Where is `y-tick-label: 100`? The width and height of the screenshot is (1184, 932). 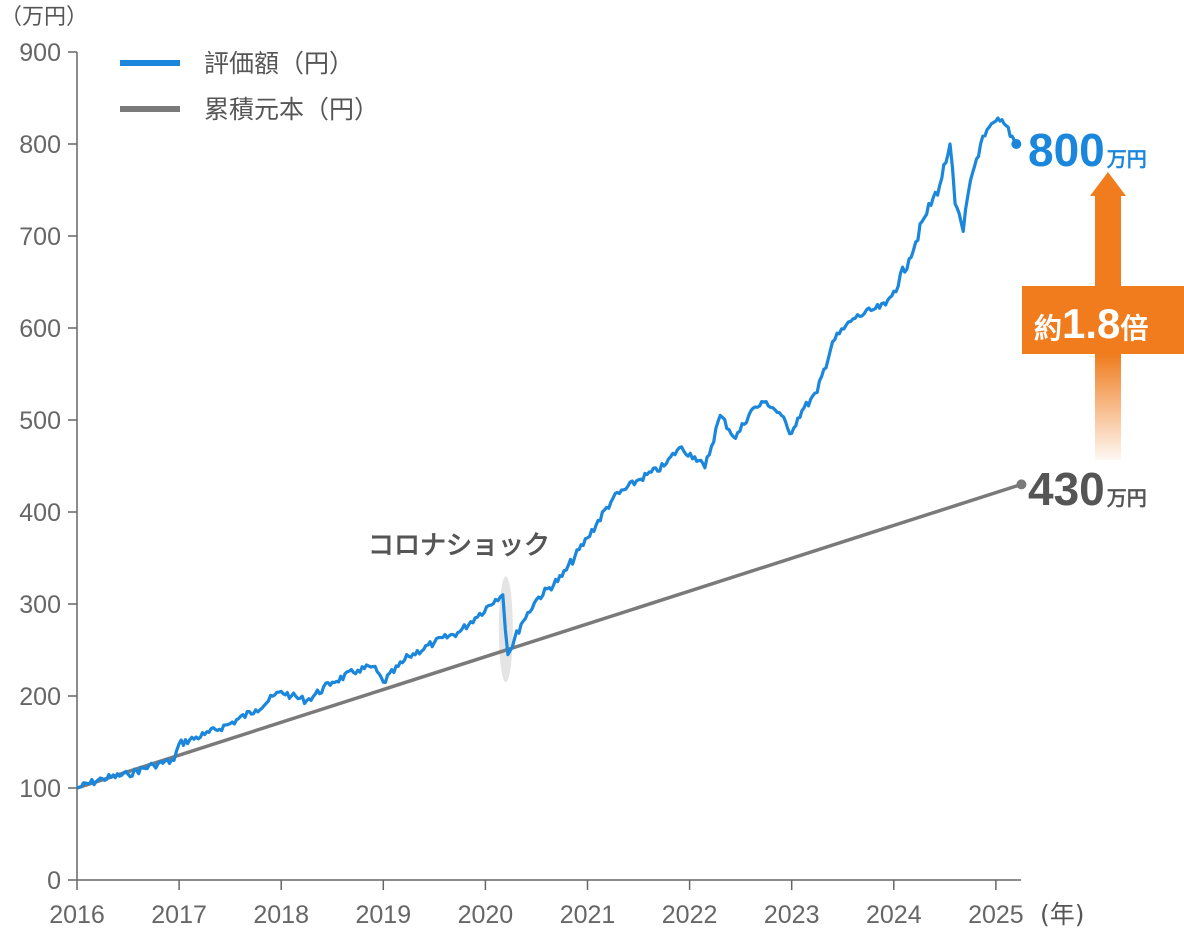
y-tick-label: 100 is located at coordinates (40, 789).